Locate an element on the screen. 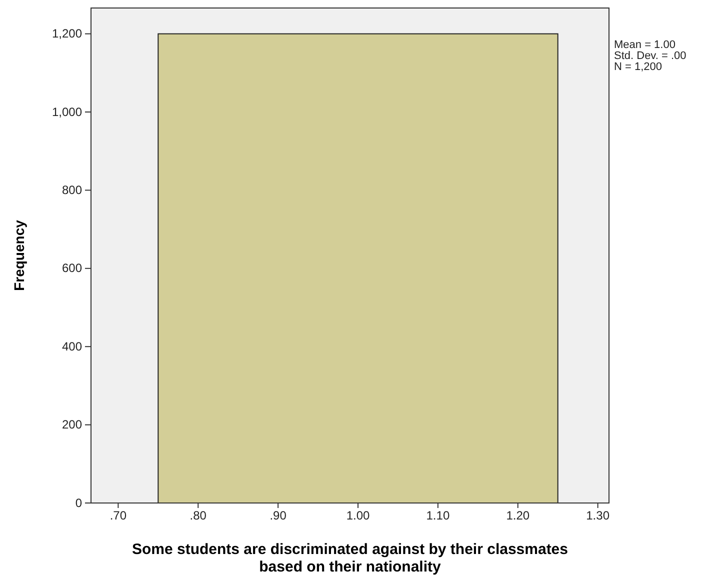 Image resolution: width=718 pixels, height=584 pixels. x-tick-label: .90 is located at coordinates (278, 515).